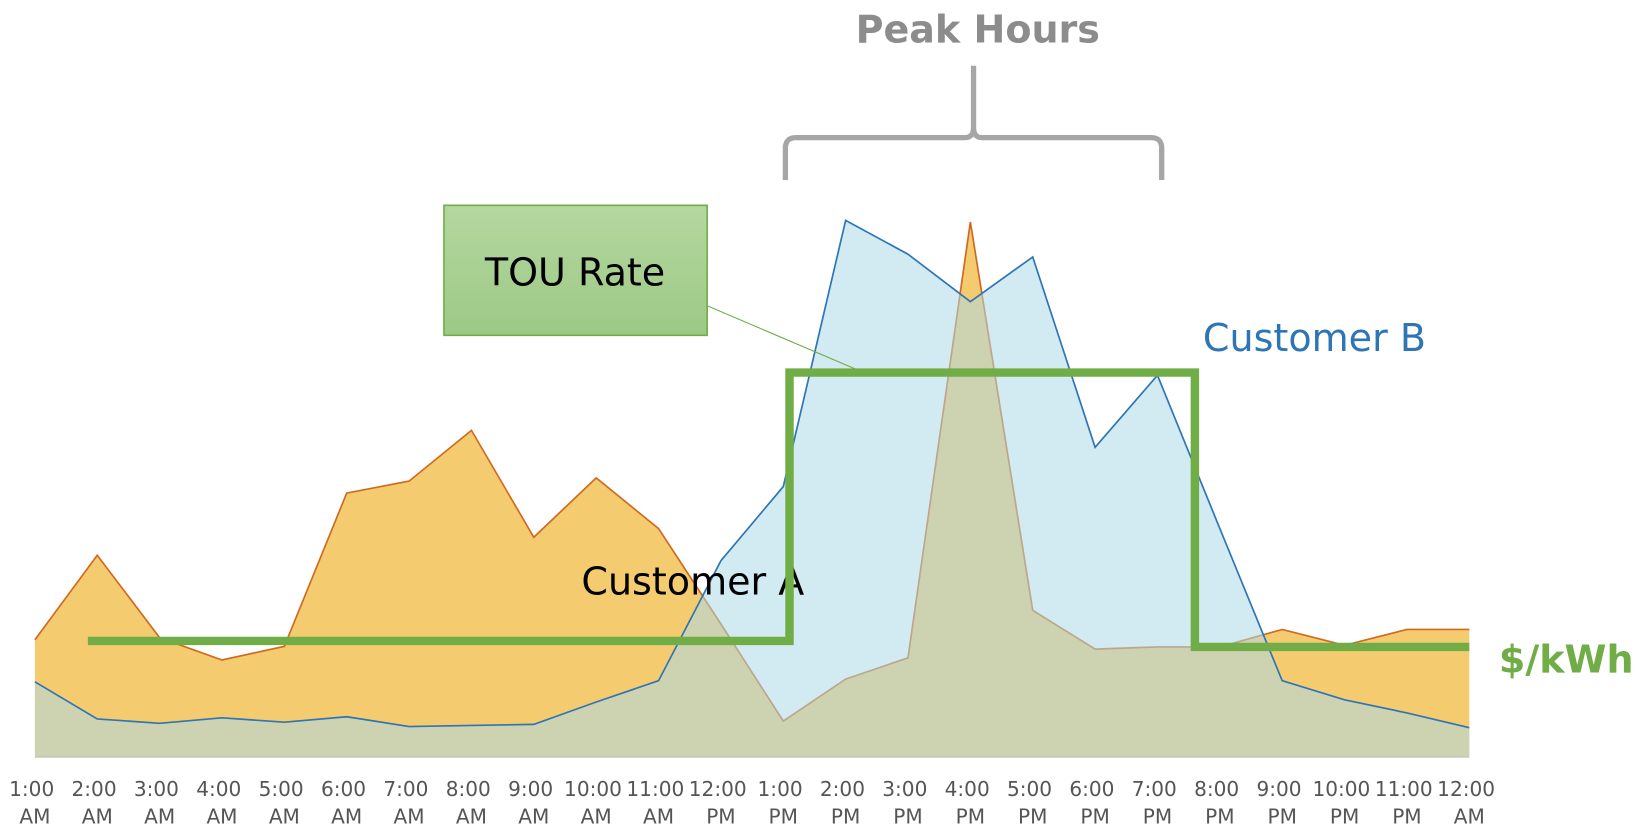 Image resolution: width=1649 pixels, height=825 pixels. Describe the element at coordinates (471, 801) in the screenshot. I see `x-tick-label: 8:00 AM` at that location.